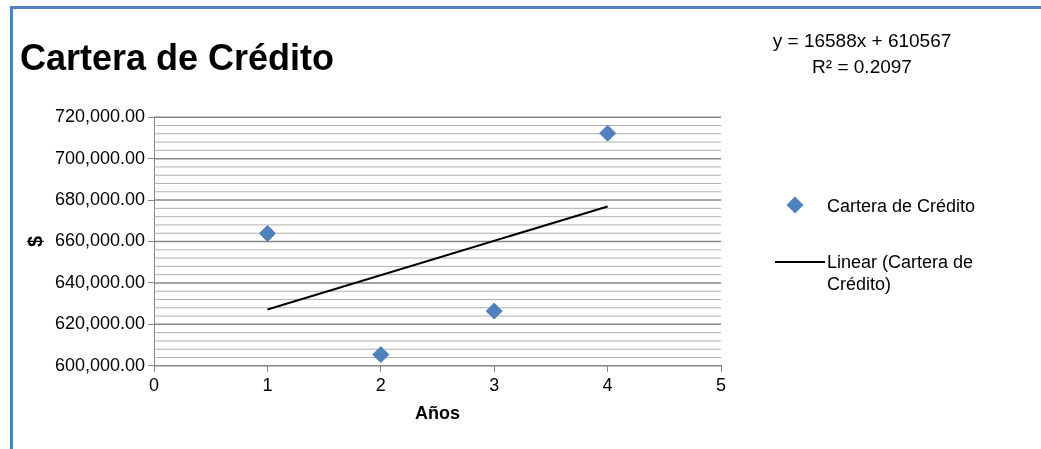 The width and height of the screenshot is (1041, 449). Describe the element at coordinates (494, 384) in the screenshot. I see `x-tick-label: 3` at that location.